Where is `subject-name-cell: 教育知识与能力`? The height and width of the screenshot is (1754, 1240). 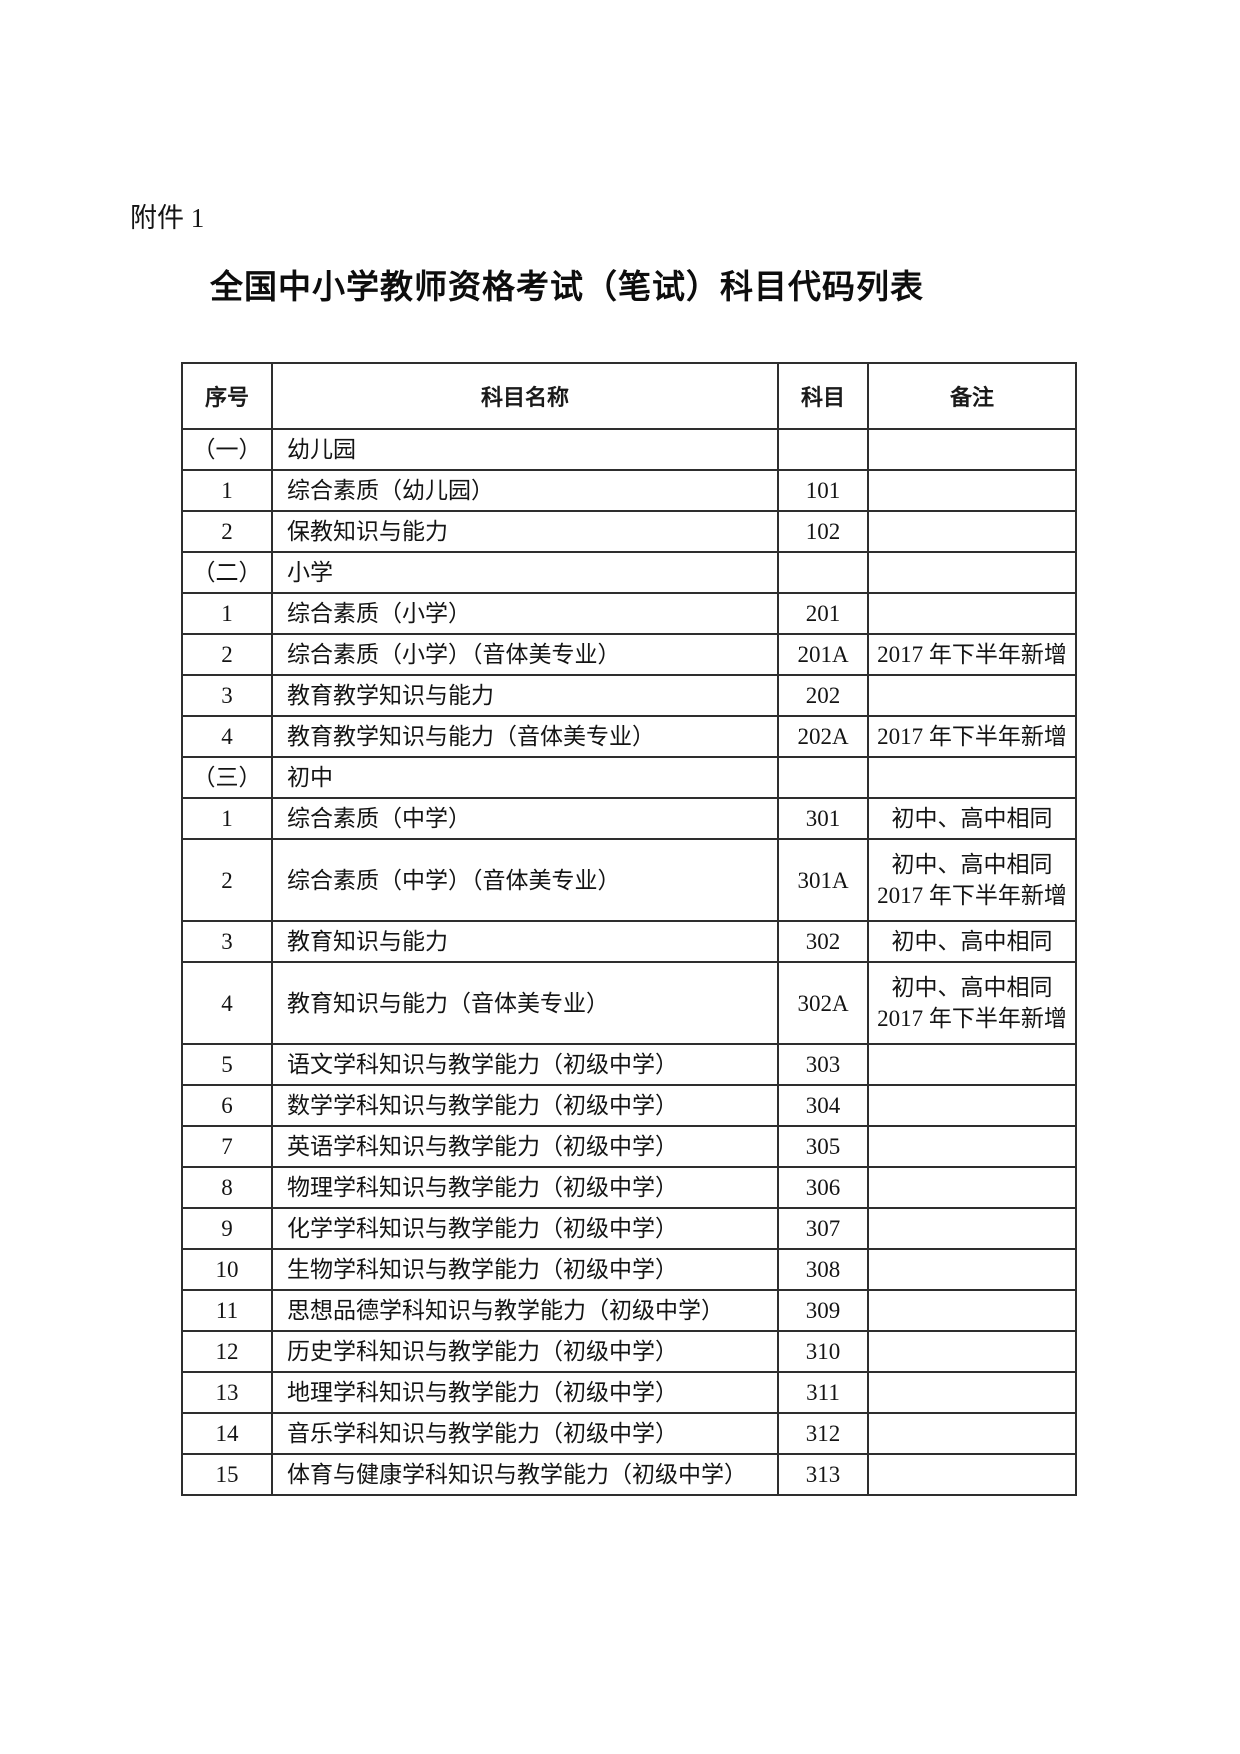
subject-name-cell: 教育知识与能力 is located at coordinates (525, 941).